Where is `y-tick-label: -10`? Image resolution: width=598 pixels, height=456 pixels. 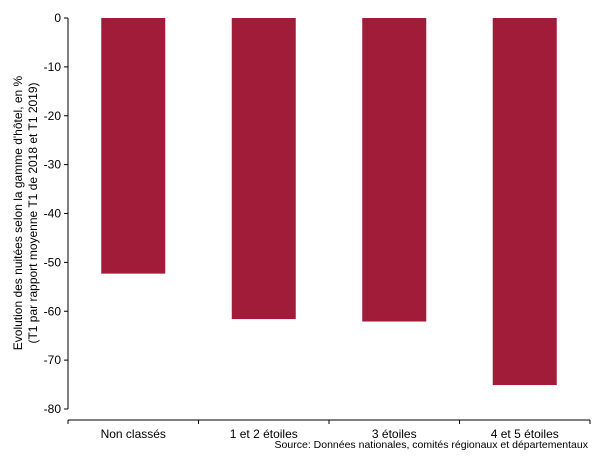 y-tick-label: -10 is located at coordinates (53, 67).